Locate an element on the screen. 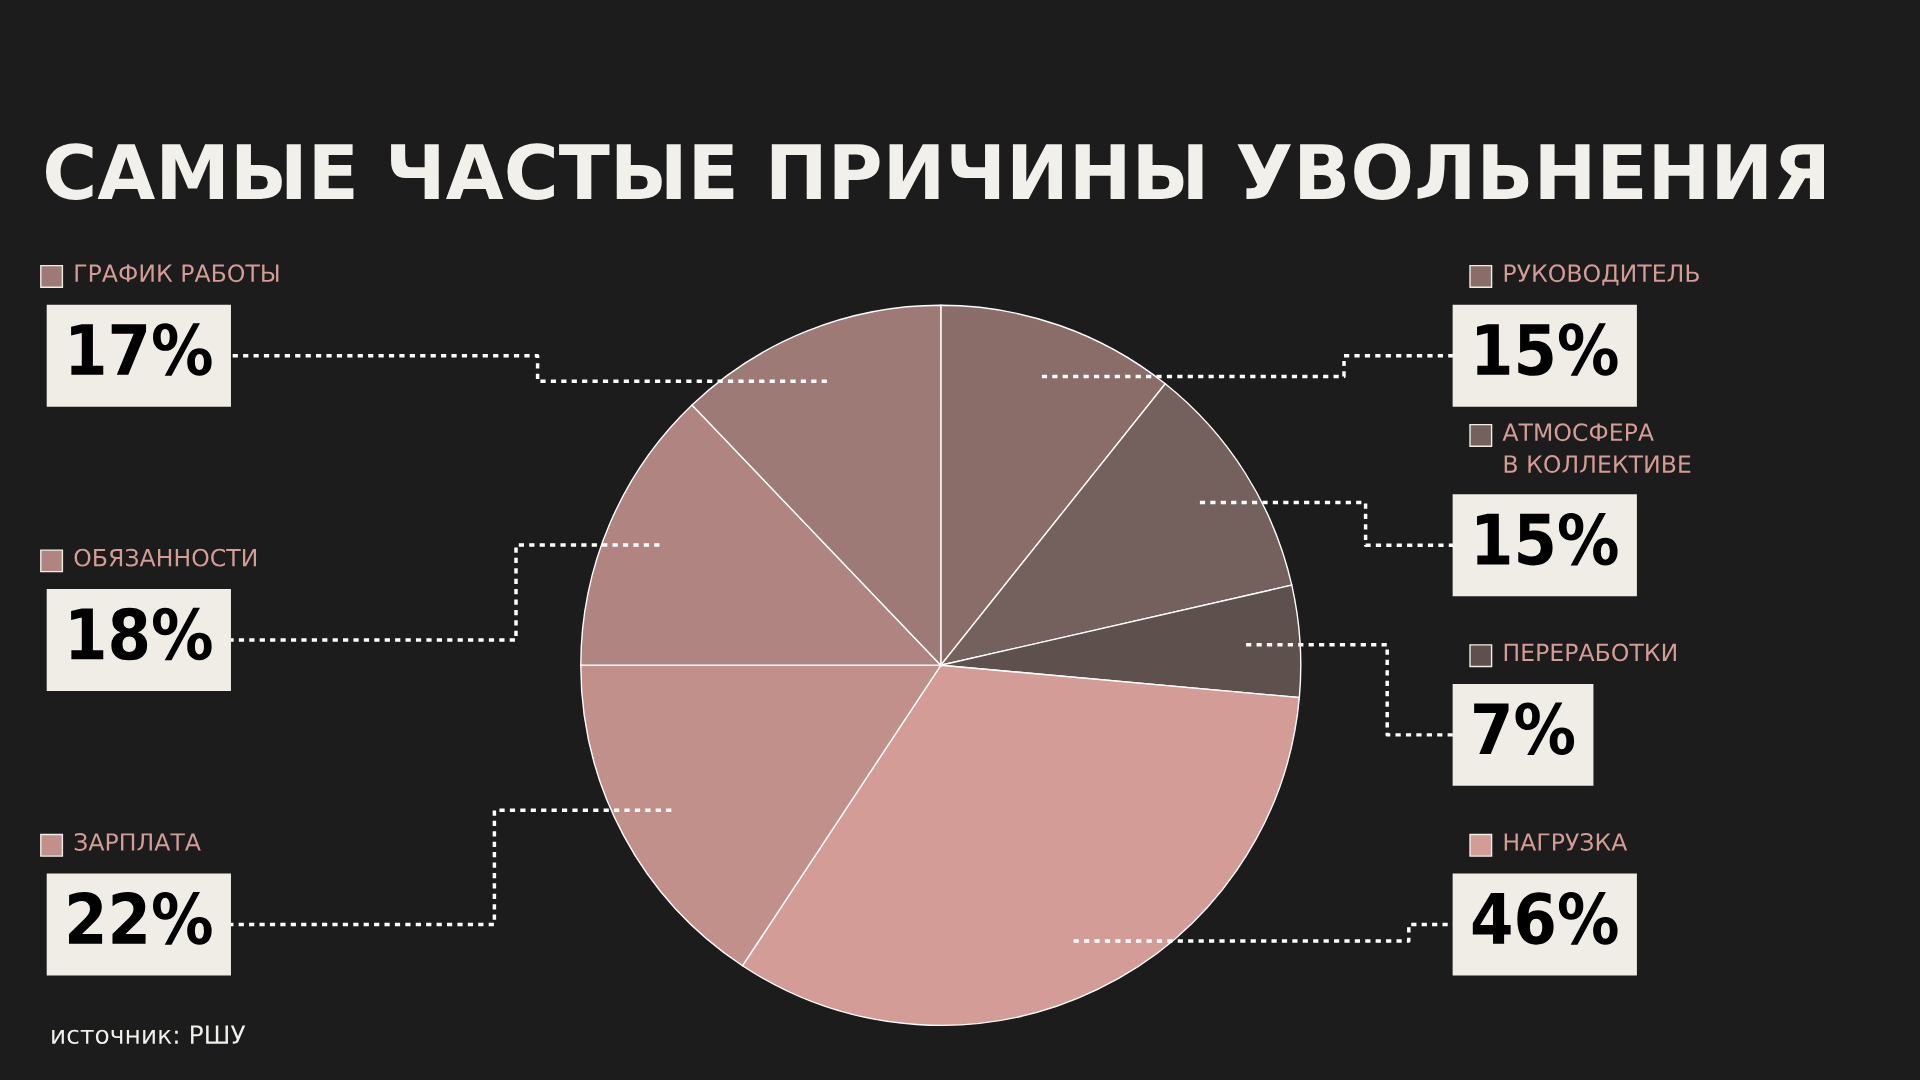 The width and height of the screenshot is (1920, 1080). data-label: 17% is located at coordinates (141, 349).